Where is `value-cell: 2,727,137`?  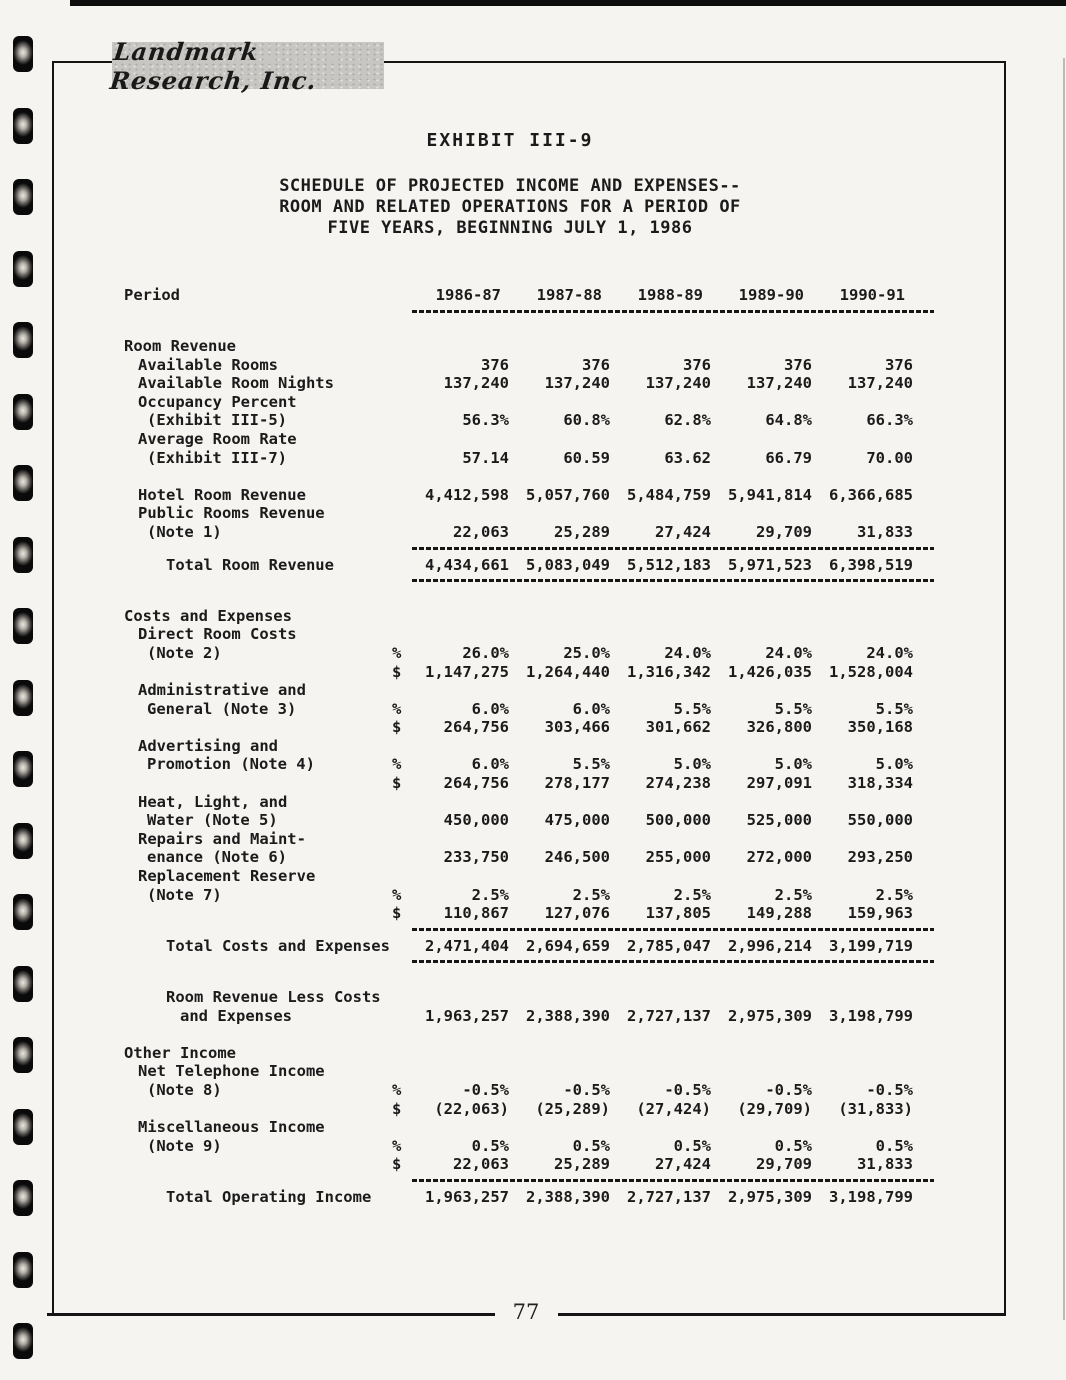
value-cell: 2,727,137 is located at coordinates (669, 1015).